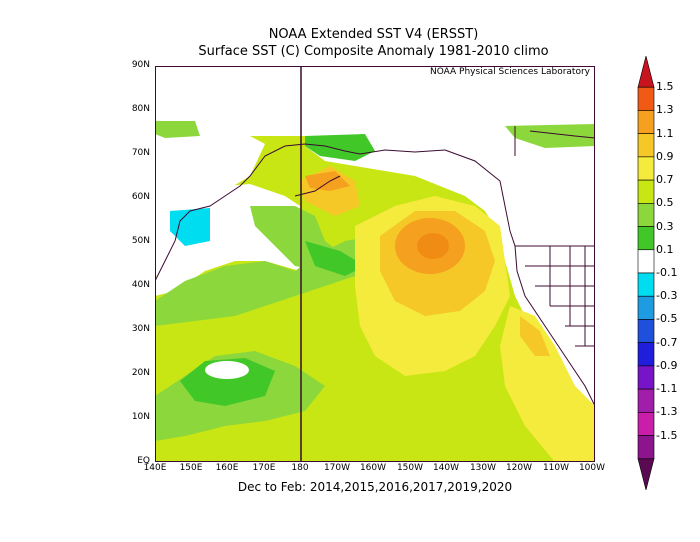 The width and height of the screenshot is (700, 542). I want to click on lon-label: 160W, so click(373, 468).